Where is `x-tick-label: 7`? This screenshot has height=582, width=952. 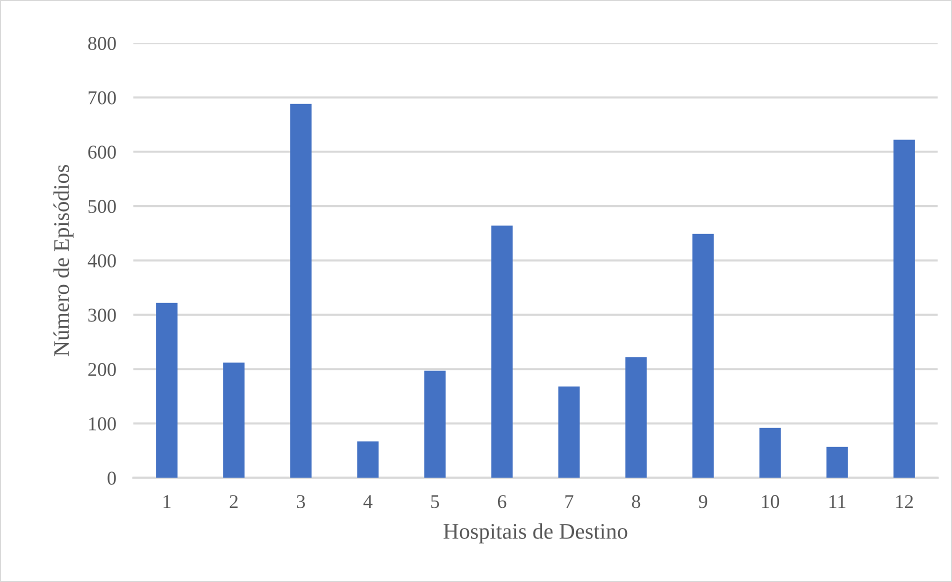
x-tick-label: 7 is located at coordinates (569, 501).